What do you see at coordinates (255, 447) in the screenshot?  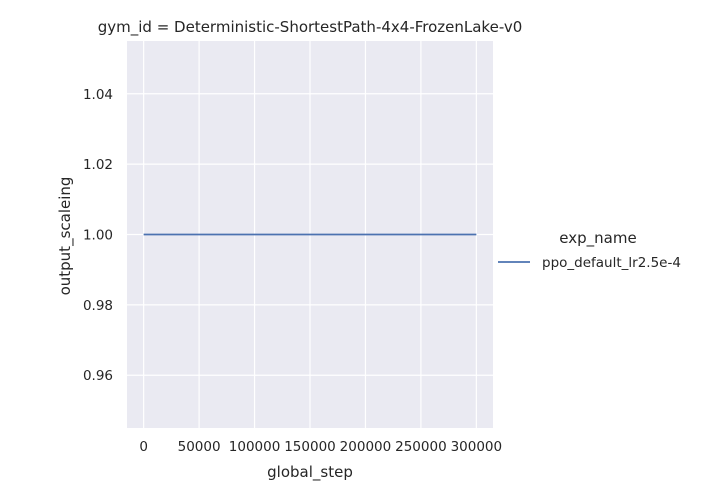 I see `x-tick-label: 100000` at bounding box center [255, 447].